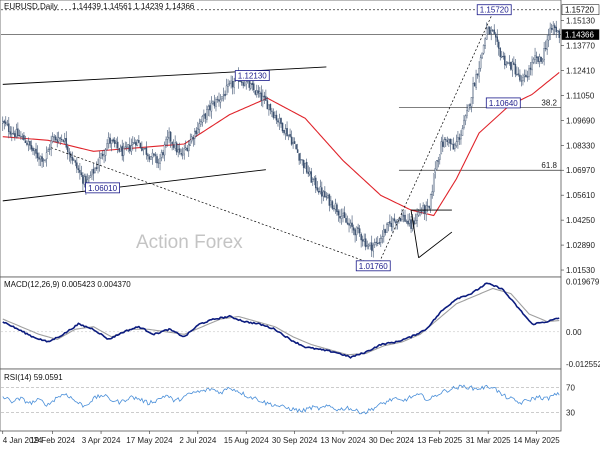  I want to click on rsi-panel-frame, so click(281, 400).